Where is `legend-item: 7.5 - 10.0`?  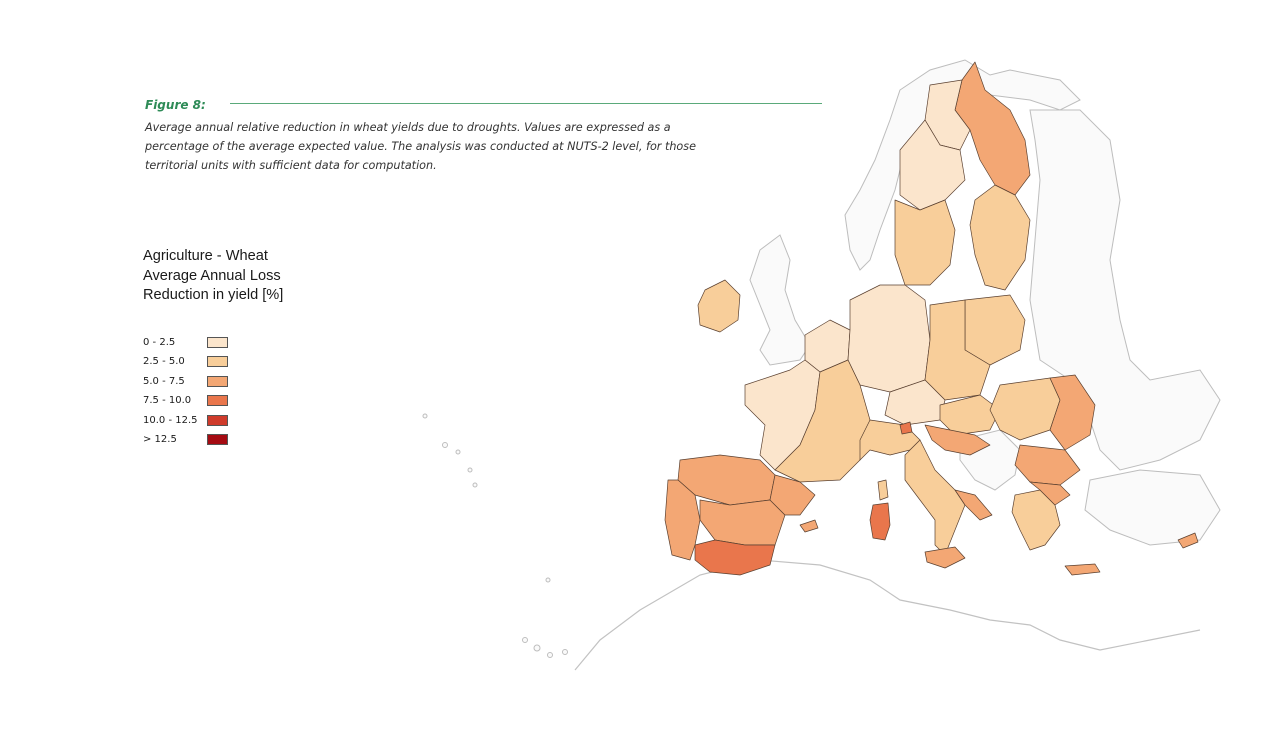
legend-item: 7.5 - 10.0 is located at coordinates (213, 401).